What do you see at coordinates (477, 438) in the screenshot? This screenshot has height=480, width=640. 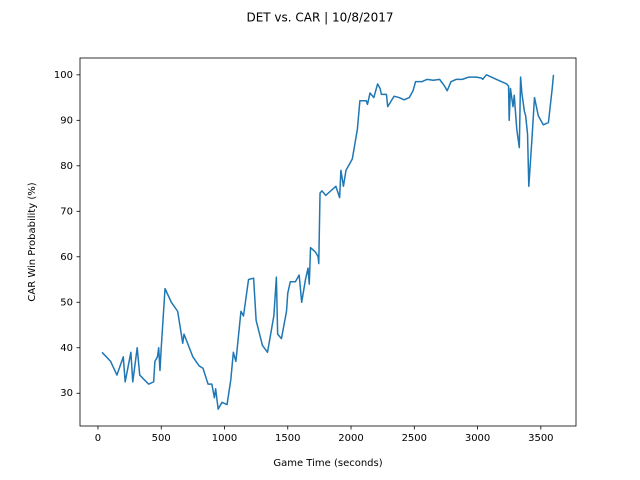 I see `x-tick-label: 3000` at bounding box center [477, 438].